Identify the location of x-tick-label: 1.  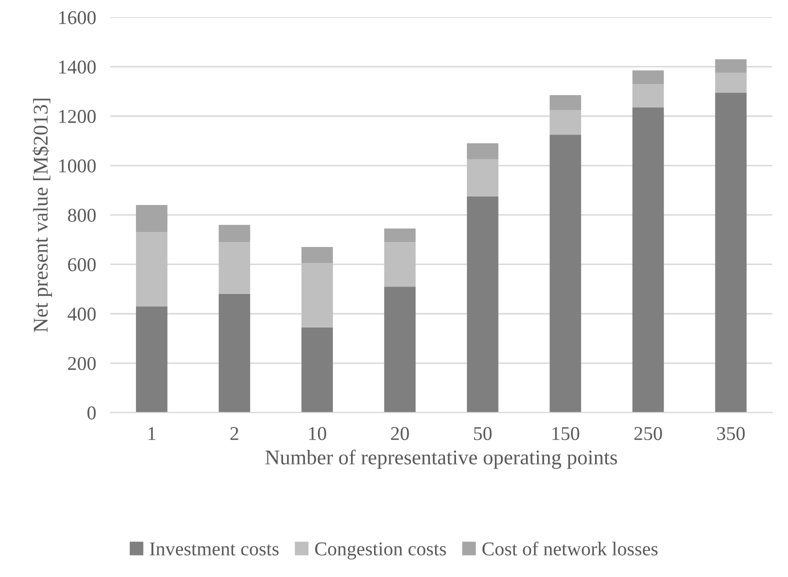
(152, 433).